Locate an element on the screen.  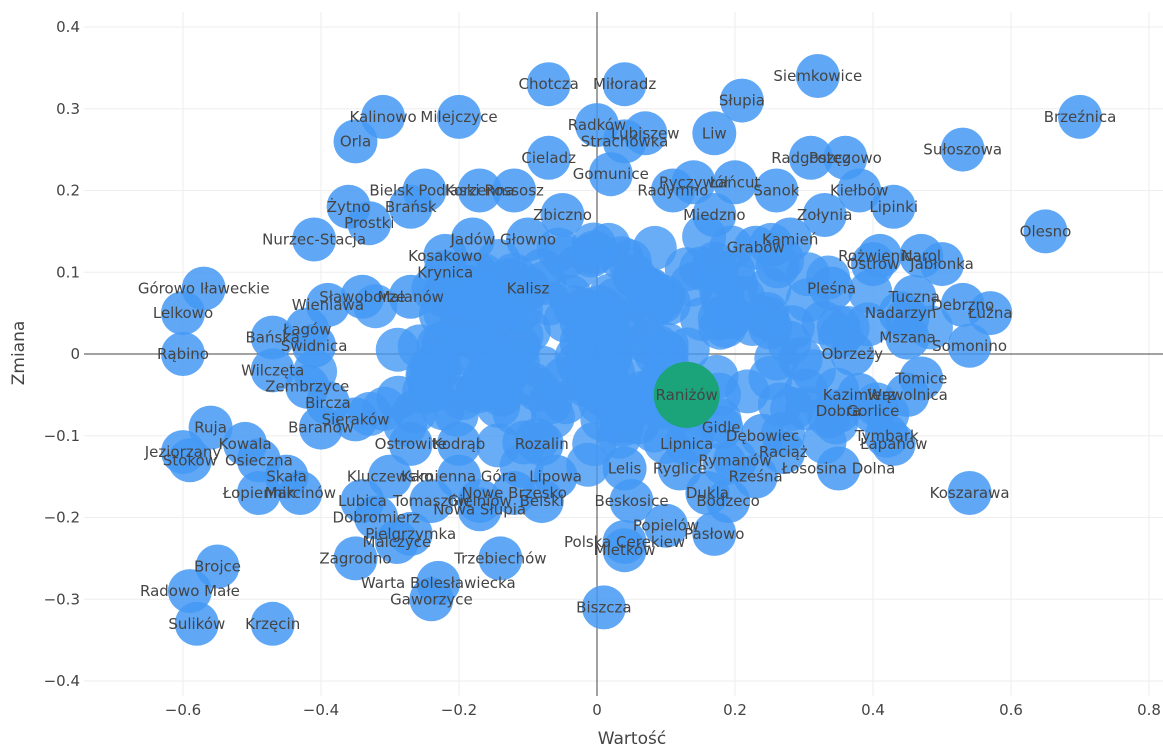
highlight-point is located at coordinates (686, 394).